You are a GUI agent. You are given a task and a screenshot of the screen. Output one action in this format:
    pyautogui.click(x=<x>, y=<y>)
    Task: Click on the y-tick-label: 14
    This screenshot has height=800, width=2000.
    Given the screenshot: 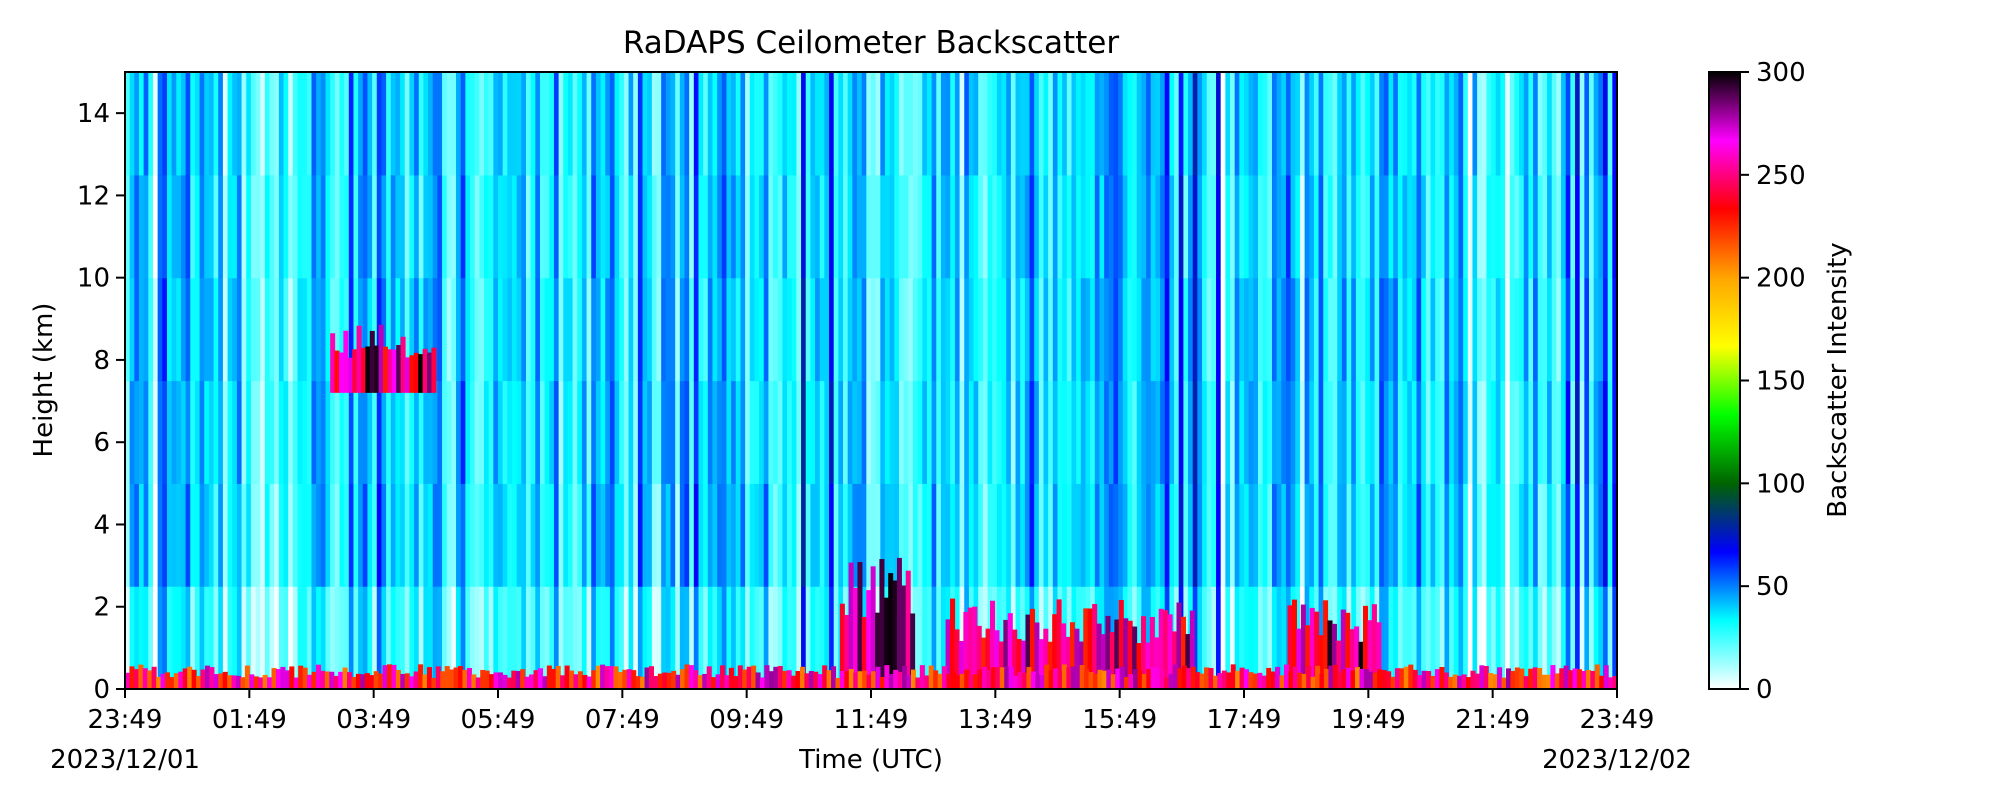 What is the action you would take?
    pyautogui.click(x=93, y=114)
    